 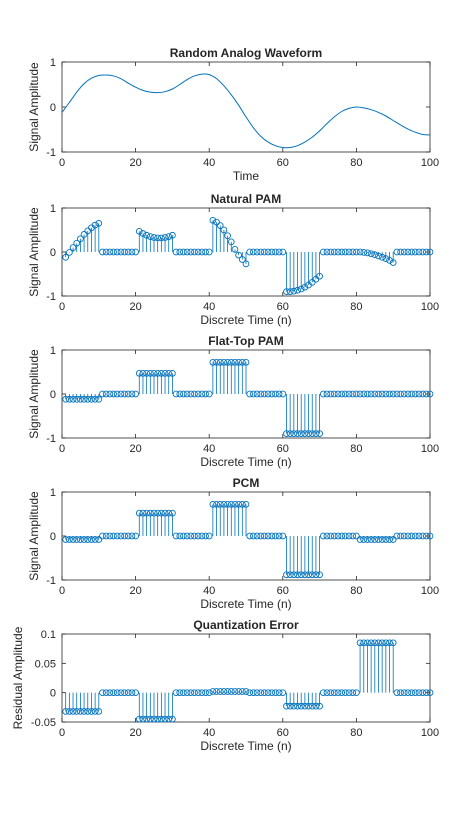 What do you see at coordinates (45, 664) in the screenshot?
I see `y-tick-label: 0.05` at bounding box center [45, 664].